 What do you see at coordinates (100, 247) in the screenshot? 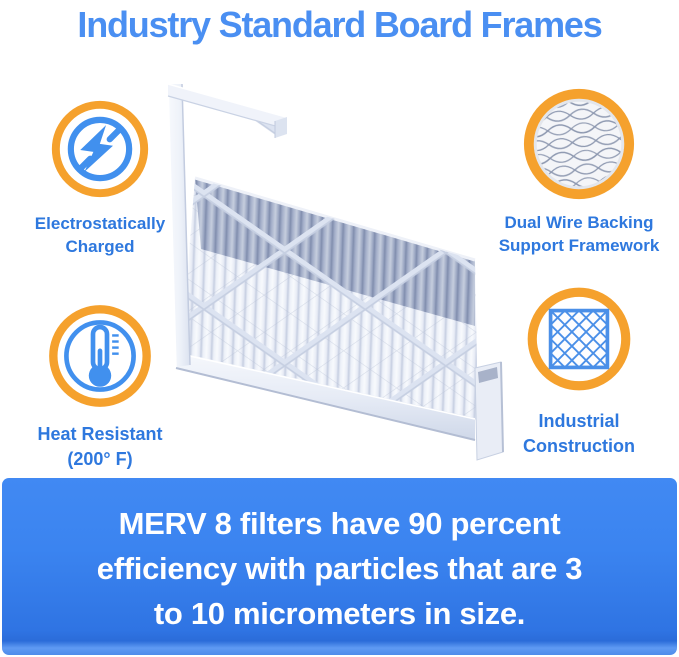
I see `feature-label-line: Charged` at bounding box center [100, 247].